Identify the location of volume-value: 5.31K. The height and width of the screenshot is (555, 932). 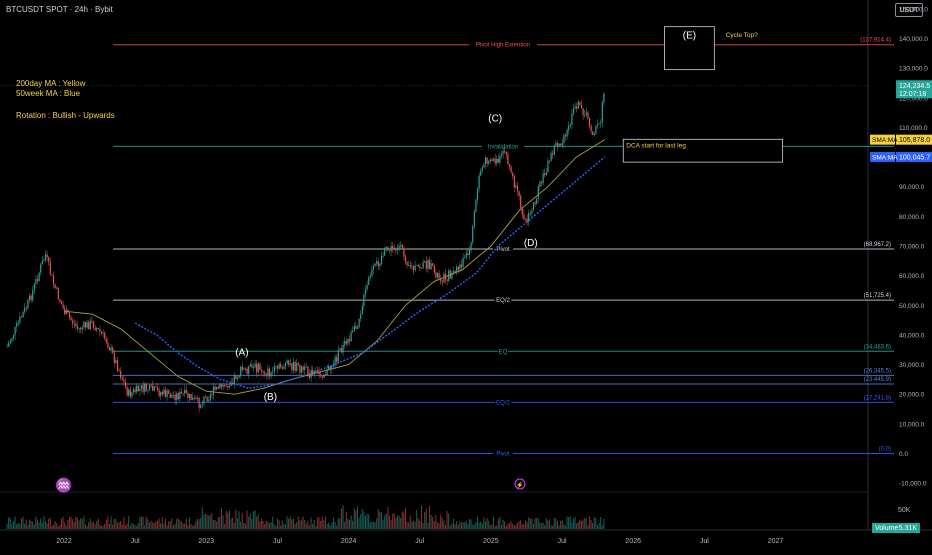
(907, 528).